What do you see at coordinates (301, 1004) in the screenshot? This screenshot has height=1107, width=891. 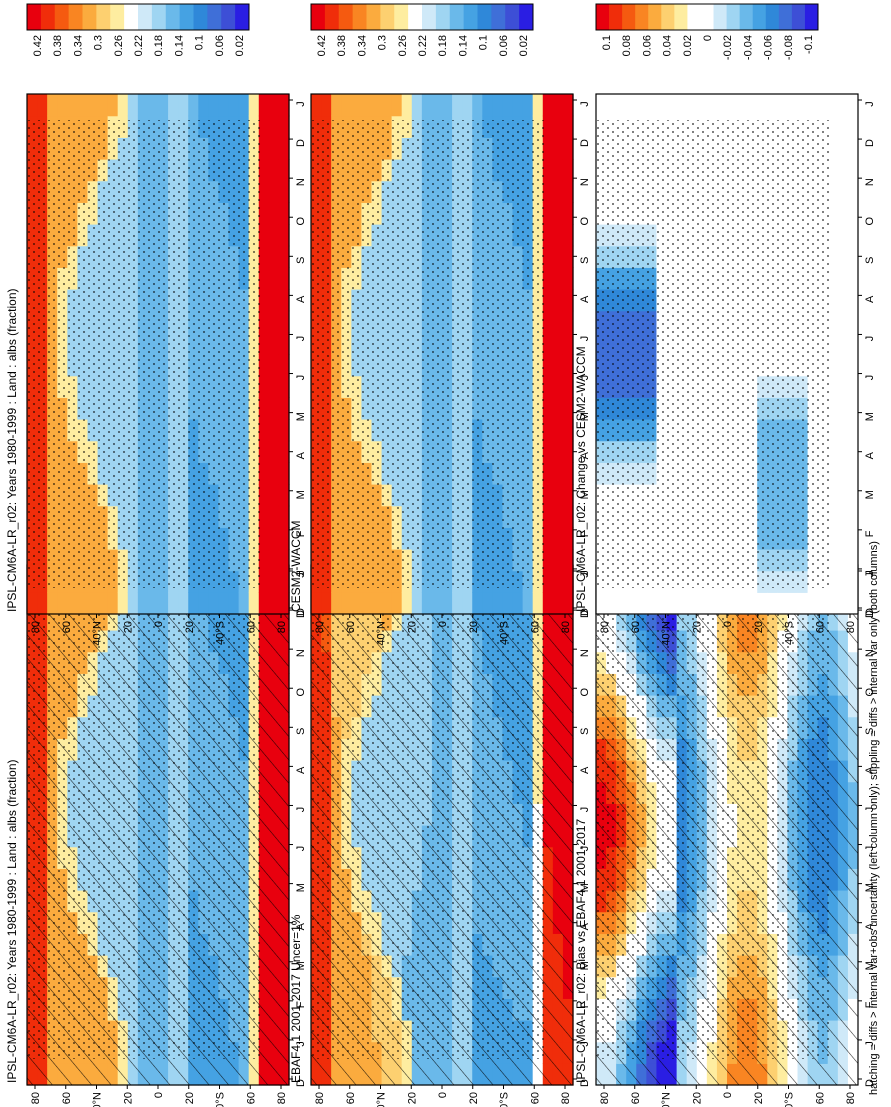 I see `month-tick-label: F` at bounding box center [301, 1004].